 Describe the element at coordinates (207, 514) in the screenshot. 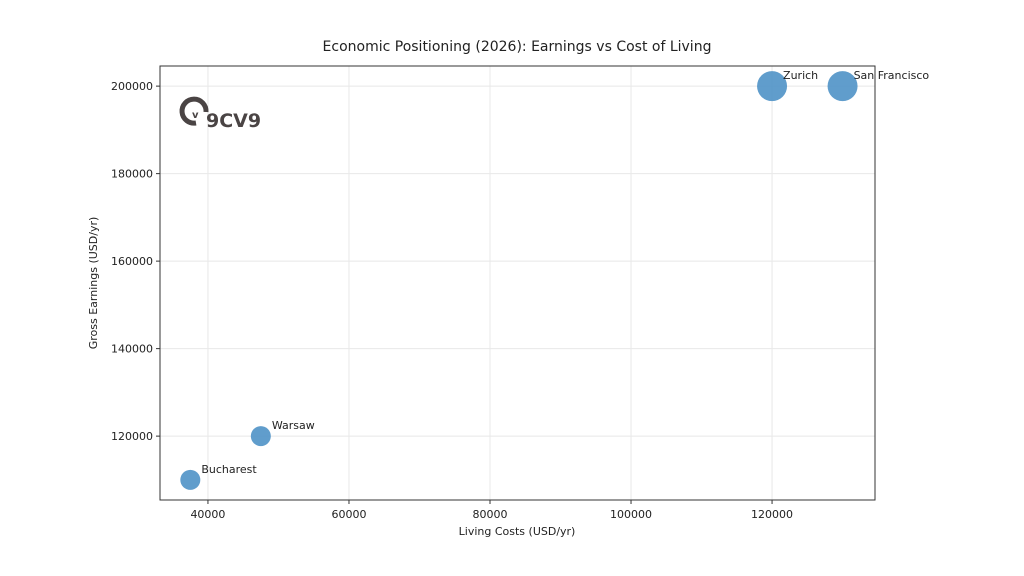

I see `x-tick-label: 40000` at that location.